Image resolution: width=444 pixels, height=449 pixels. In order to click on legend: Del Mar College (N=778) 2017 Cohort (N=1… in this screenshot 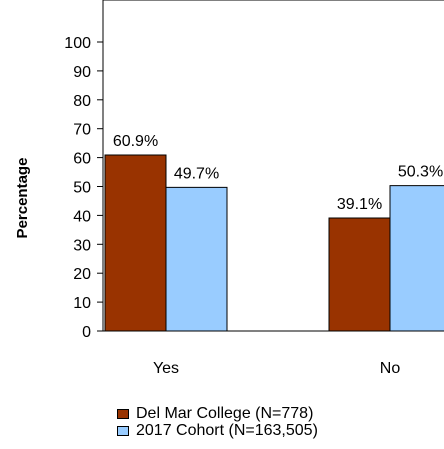, I will do `click(217, 422)`.